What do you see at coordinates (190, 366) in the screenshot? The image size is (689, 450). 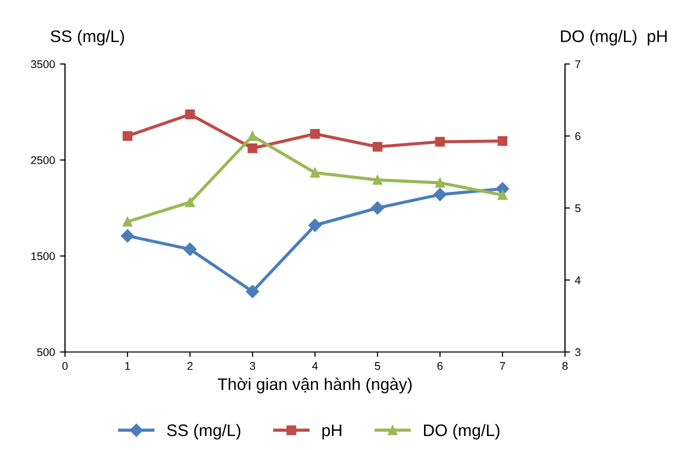 I see `x-tick-label: 2` at bounding box center [190, 366].